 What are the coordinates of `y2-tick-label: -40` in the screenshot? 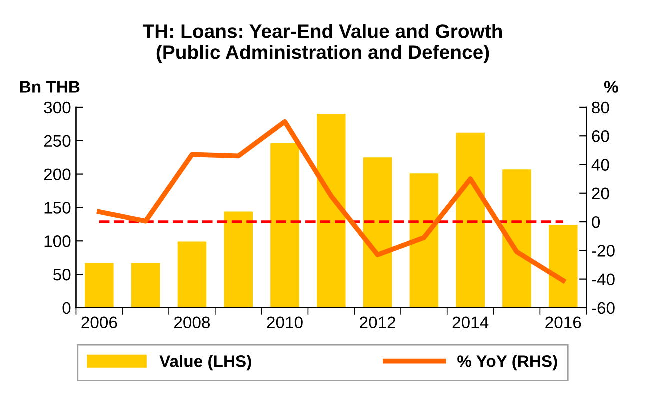 It's located at (603, 280).